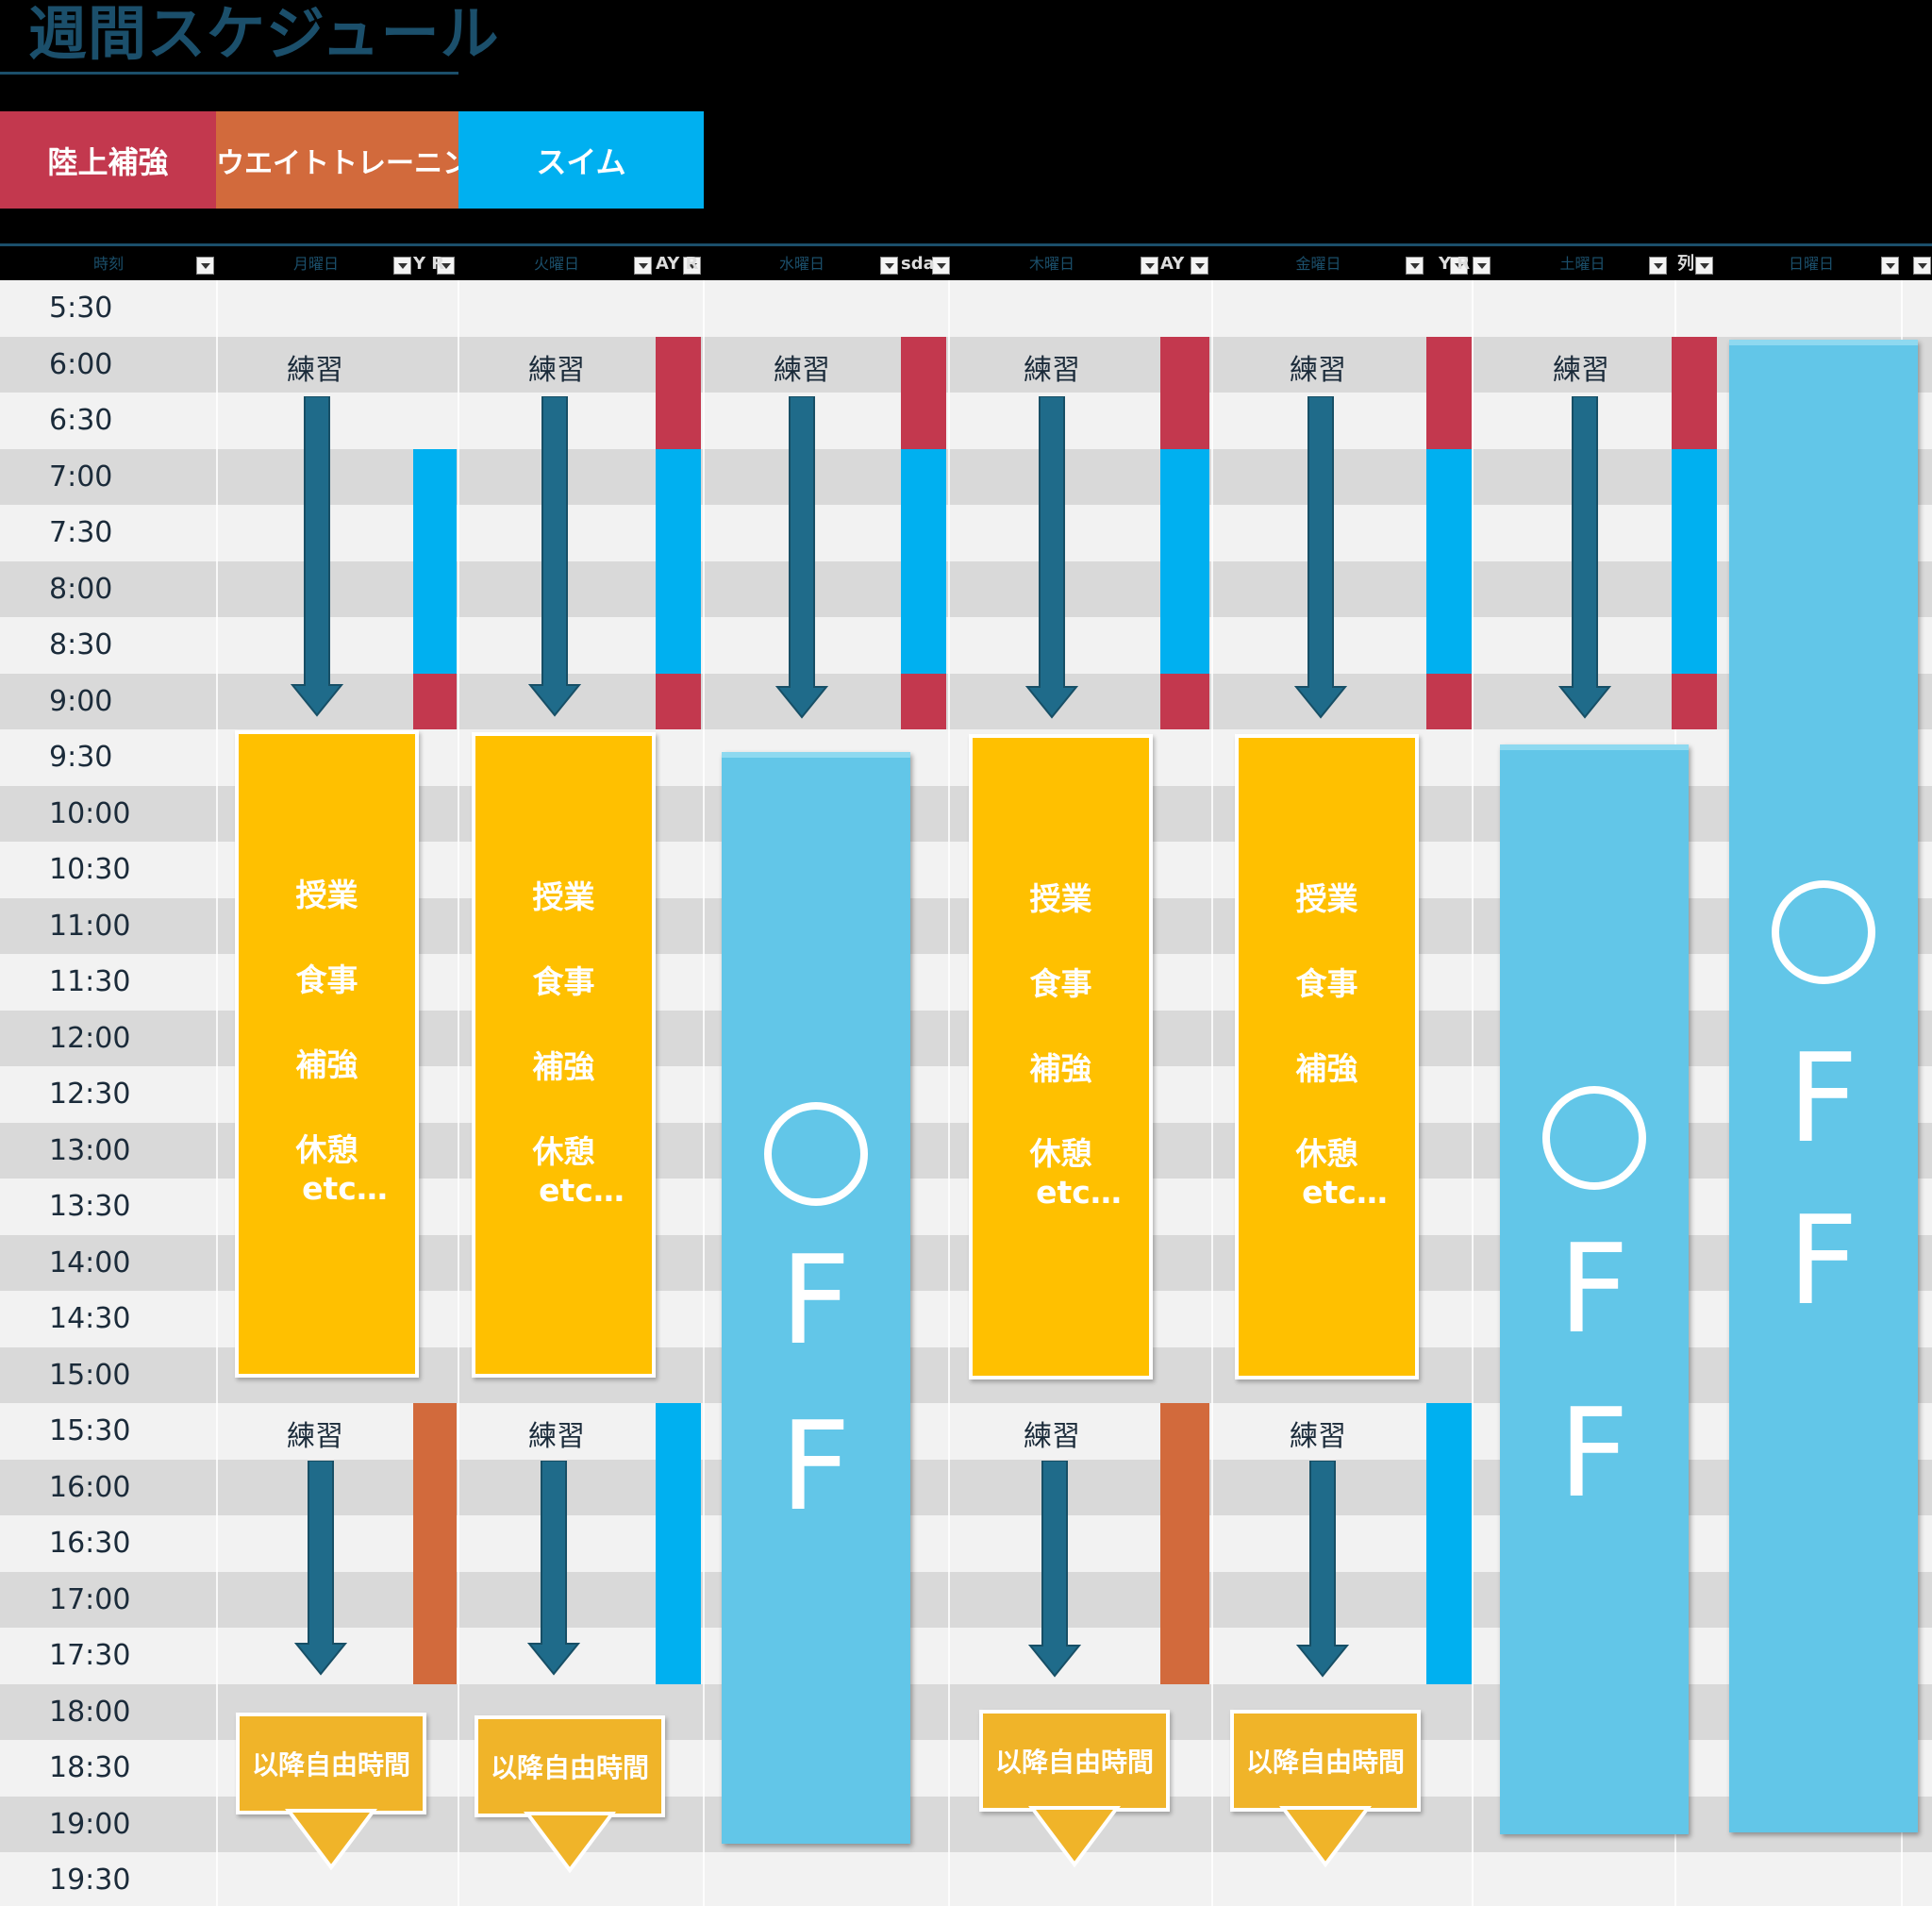 This screenshot has width=1932, height=1906. Describe the element at coordinates (1060, 983) in the screenshot. I see `class-block-line: 食事` at that location.